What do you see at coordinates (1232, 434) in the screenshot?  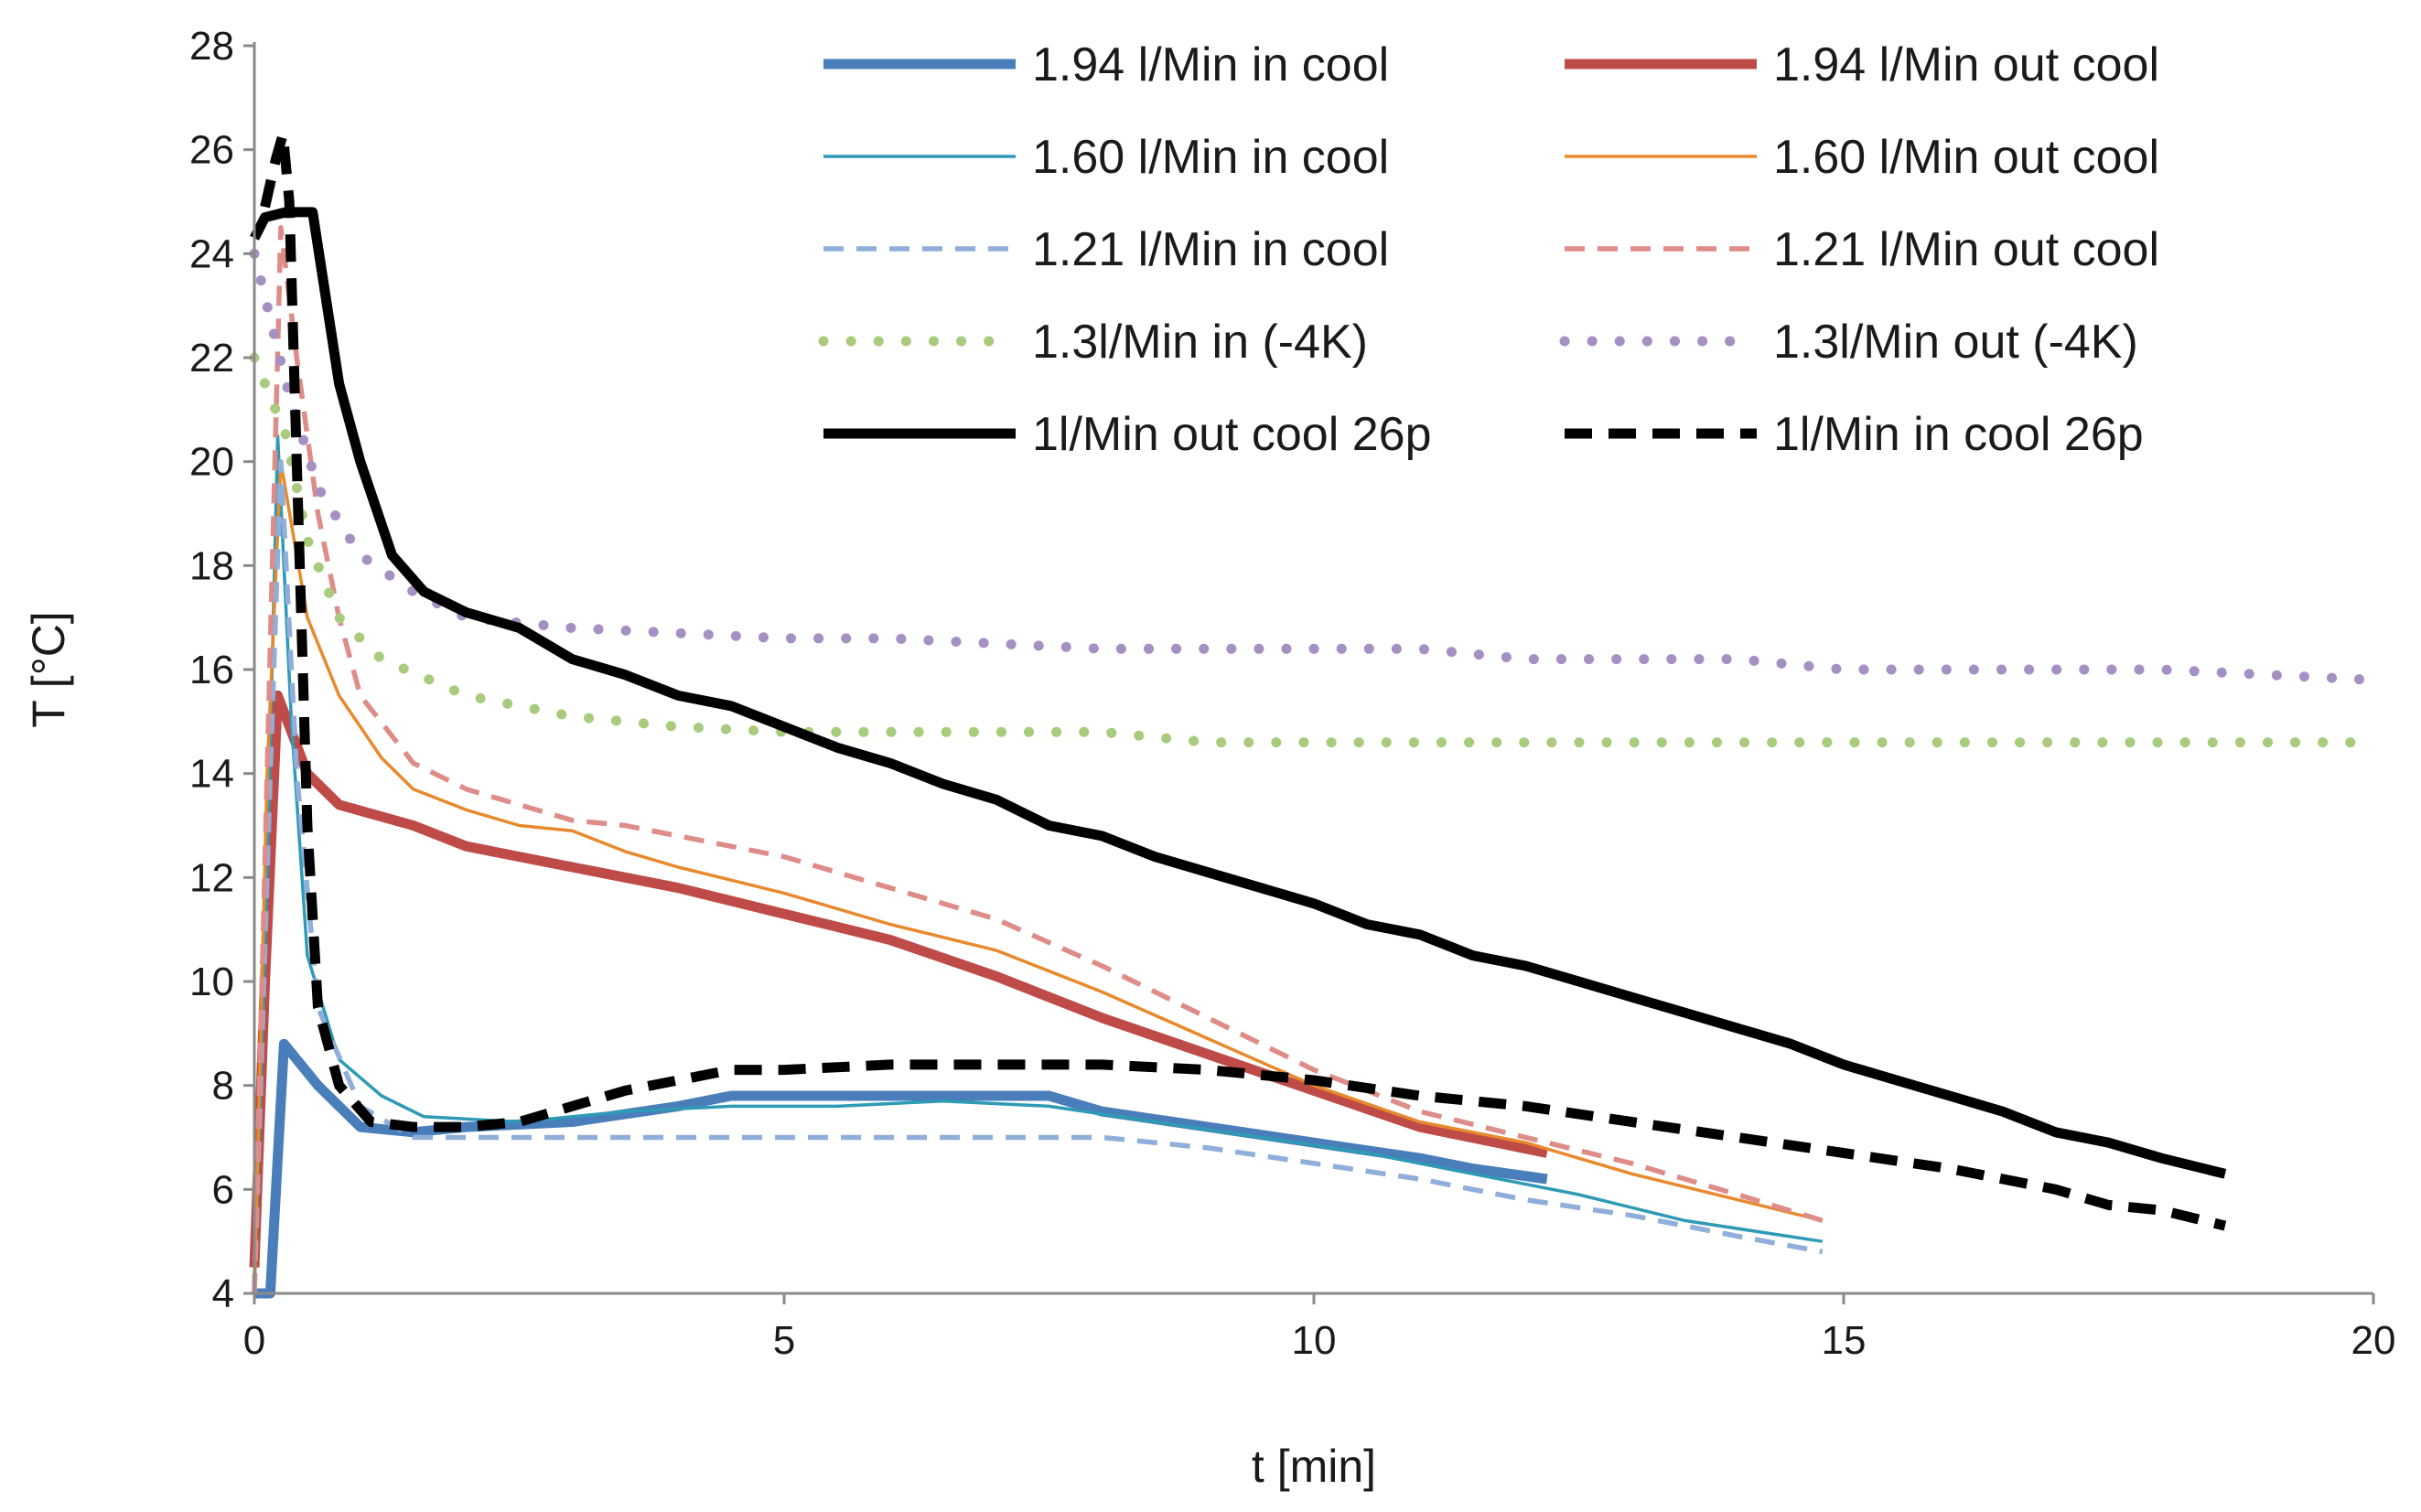 I see `legend-label: 1l/Min out cool 26p` at bounding box center [1232, 434].